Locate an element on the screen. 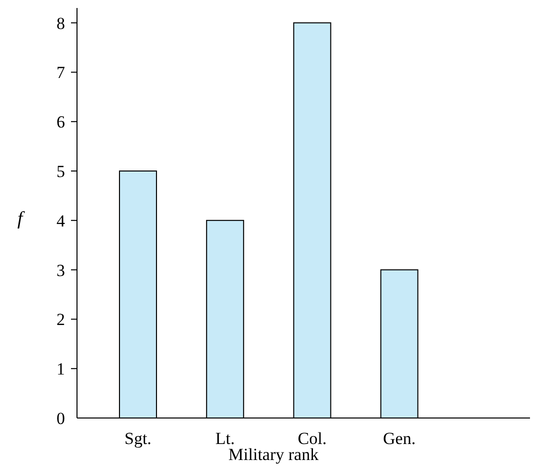 This screenshot has height=467, width=544. x-tick-label: Lt. is located at coordinates (225, 438).